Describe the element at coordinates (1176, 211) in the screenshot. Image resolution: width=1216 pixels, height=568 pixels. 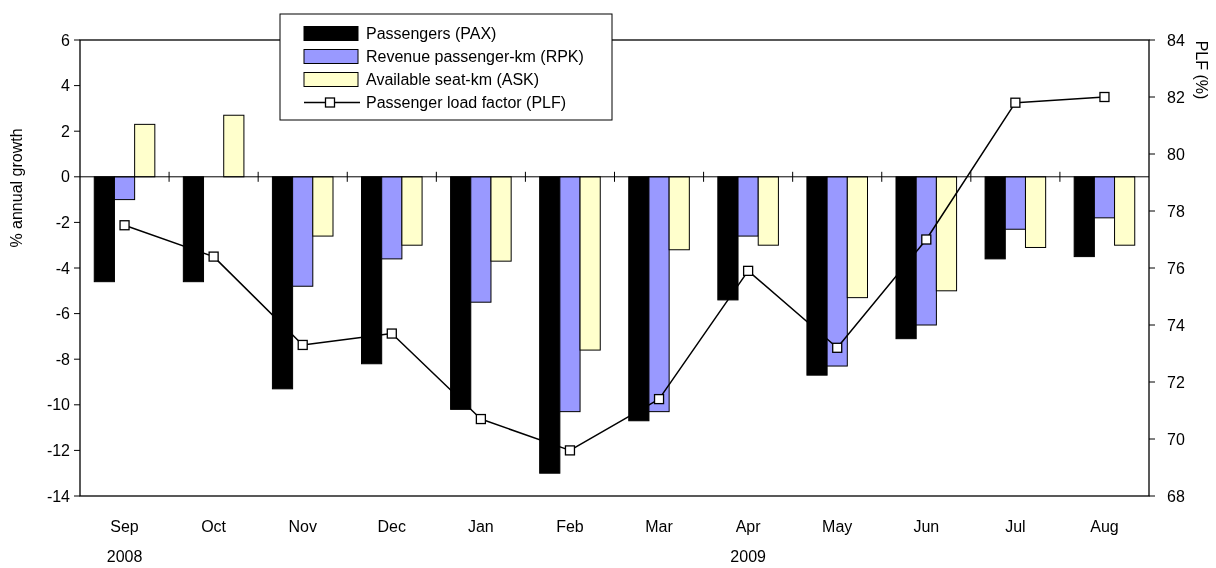
I see `y2-tick-label: 78` at that location.